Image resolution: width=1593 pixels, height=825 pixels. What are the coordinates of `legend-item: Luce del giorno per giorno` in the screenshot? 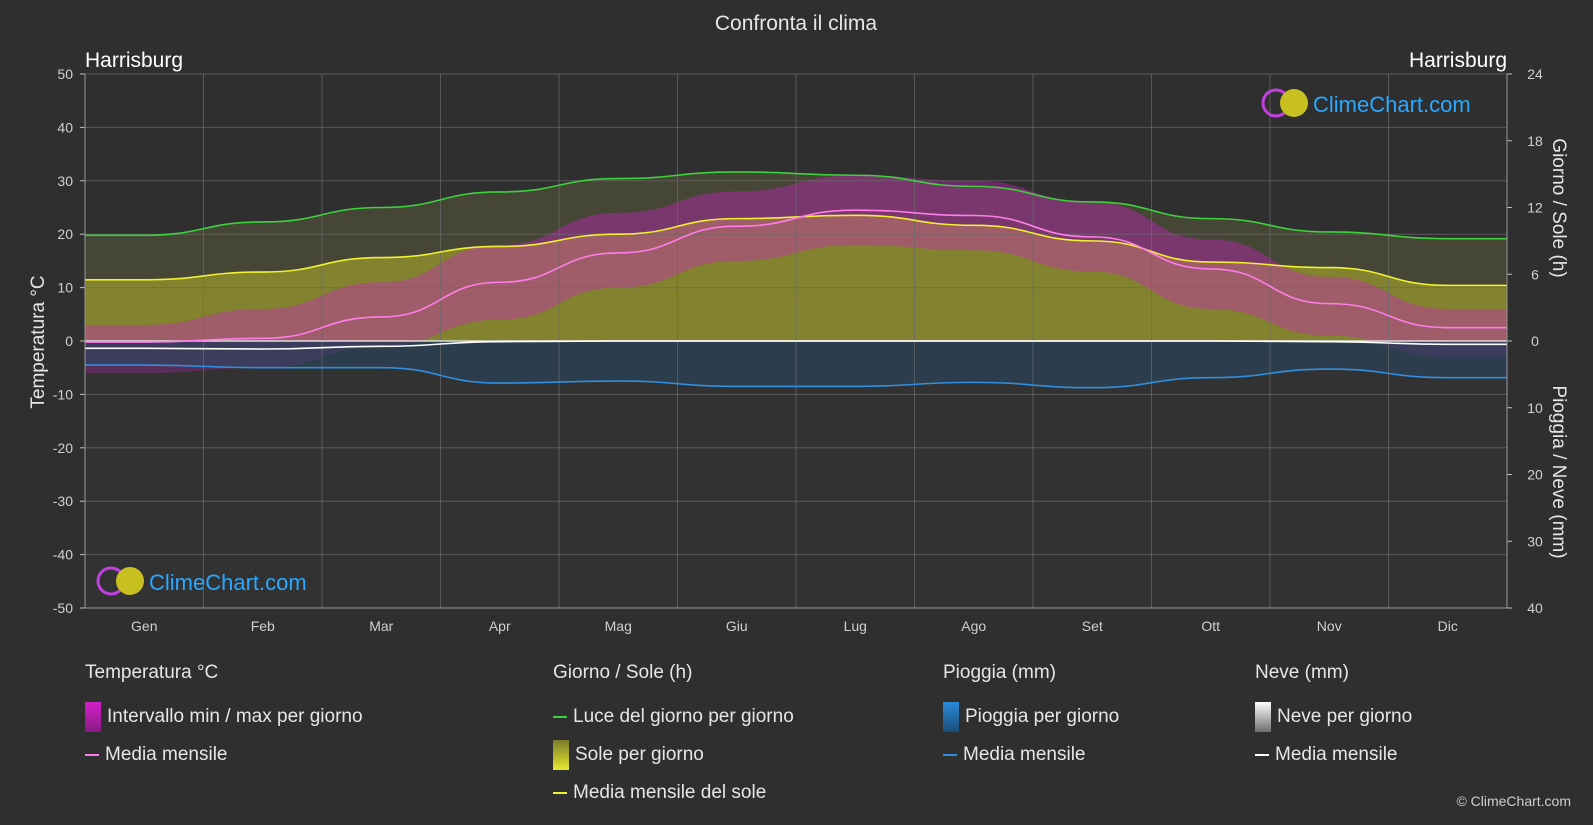 It's located at (673, 717).